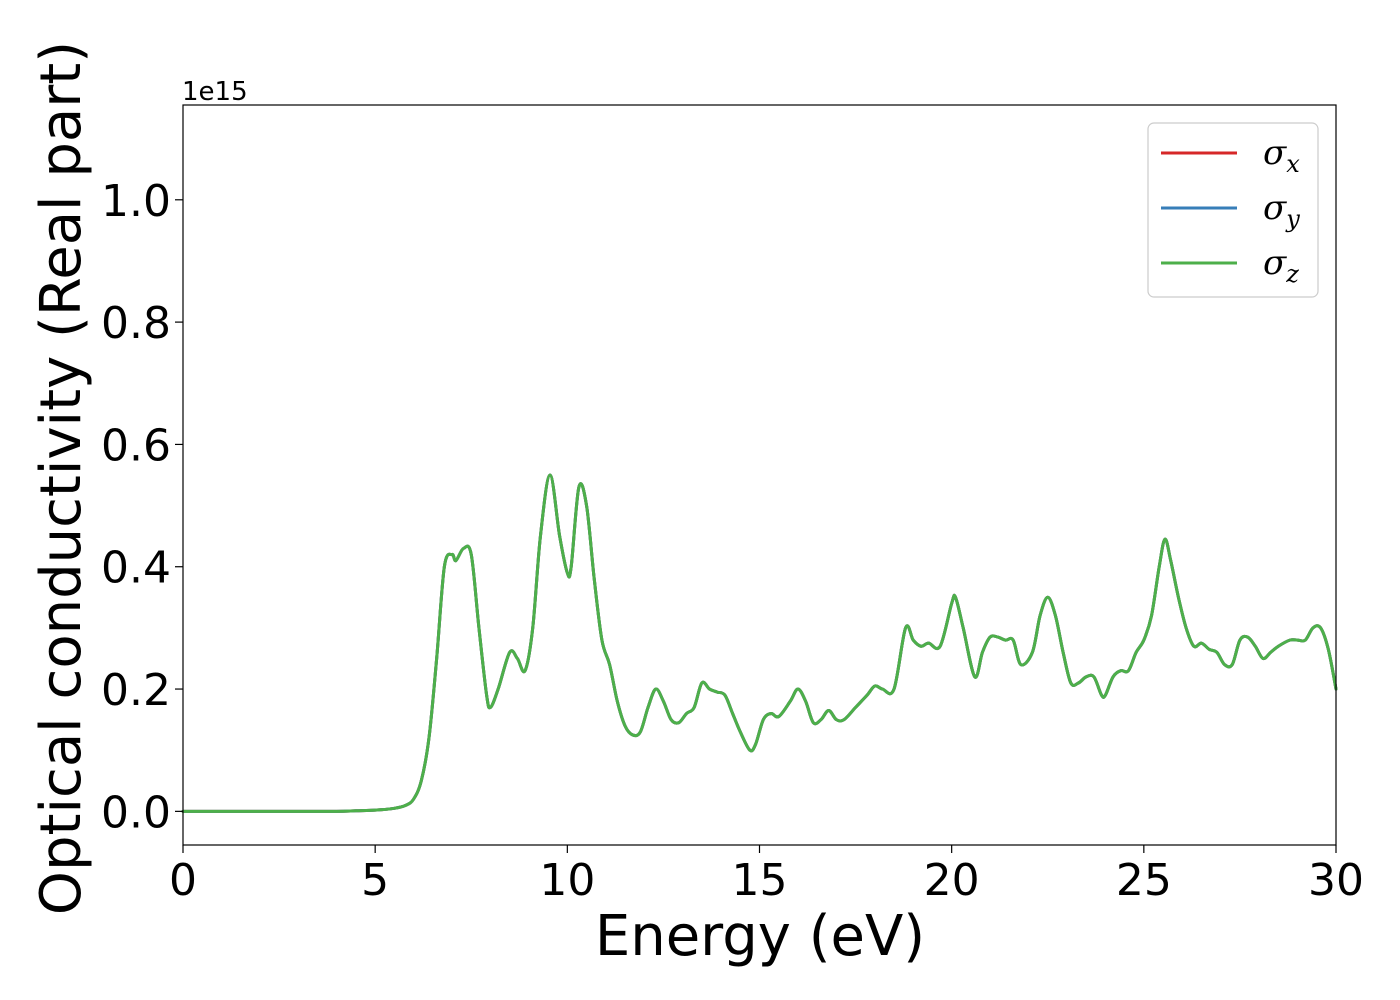 This screenshot has height=1000, width=1400. What do you see at coordinates (61, 478) in the screenshot?
I see `y-axis-label: Optical conductivity (Real part)` at bounding box center [61, 478].